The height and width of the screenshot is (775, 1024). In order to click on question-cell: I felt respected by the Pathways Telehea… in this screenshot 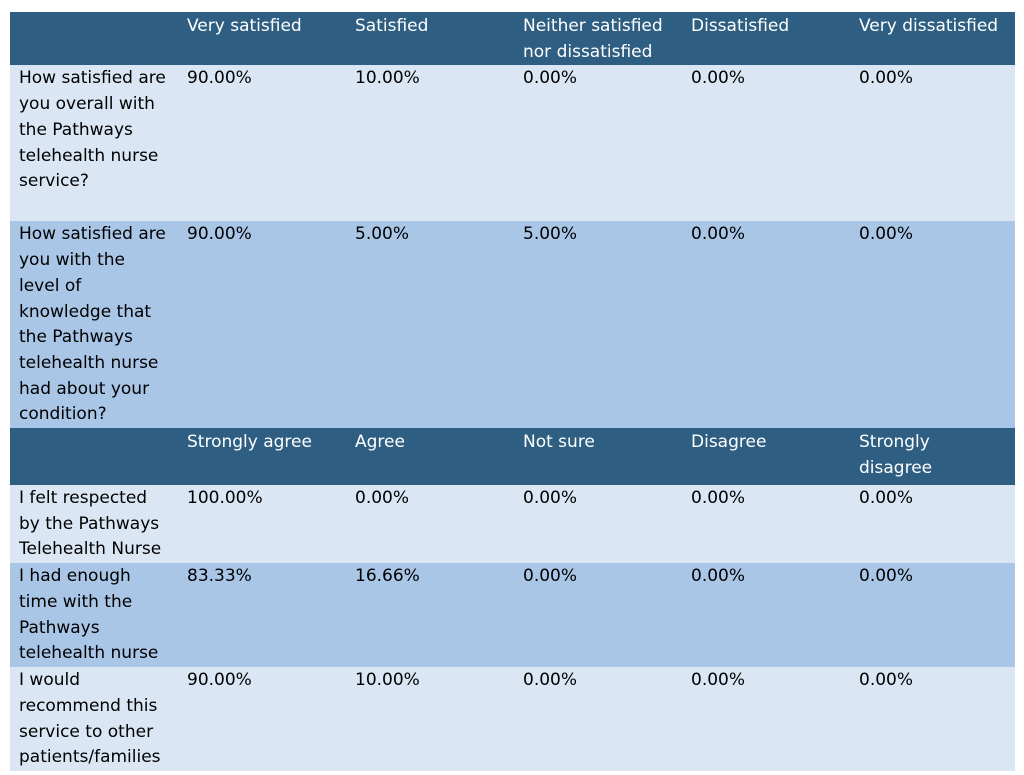, I will do `click(94, 524)`.